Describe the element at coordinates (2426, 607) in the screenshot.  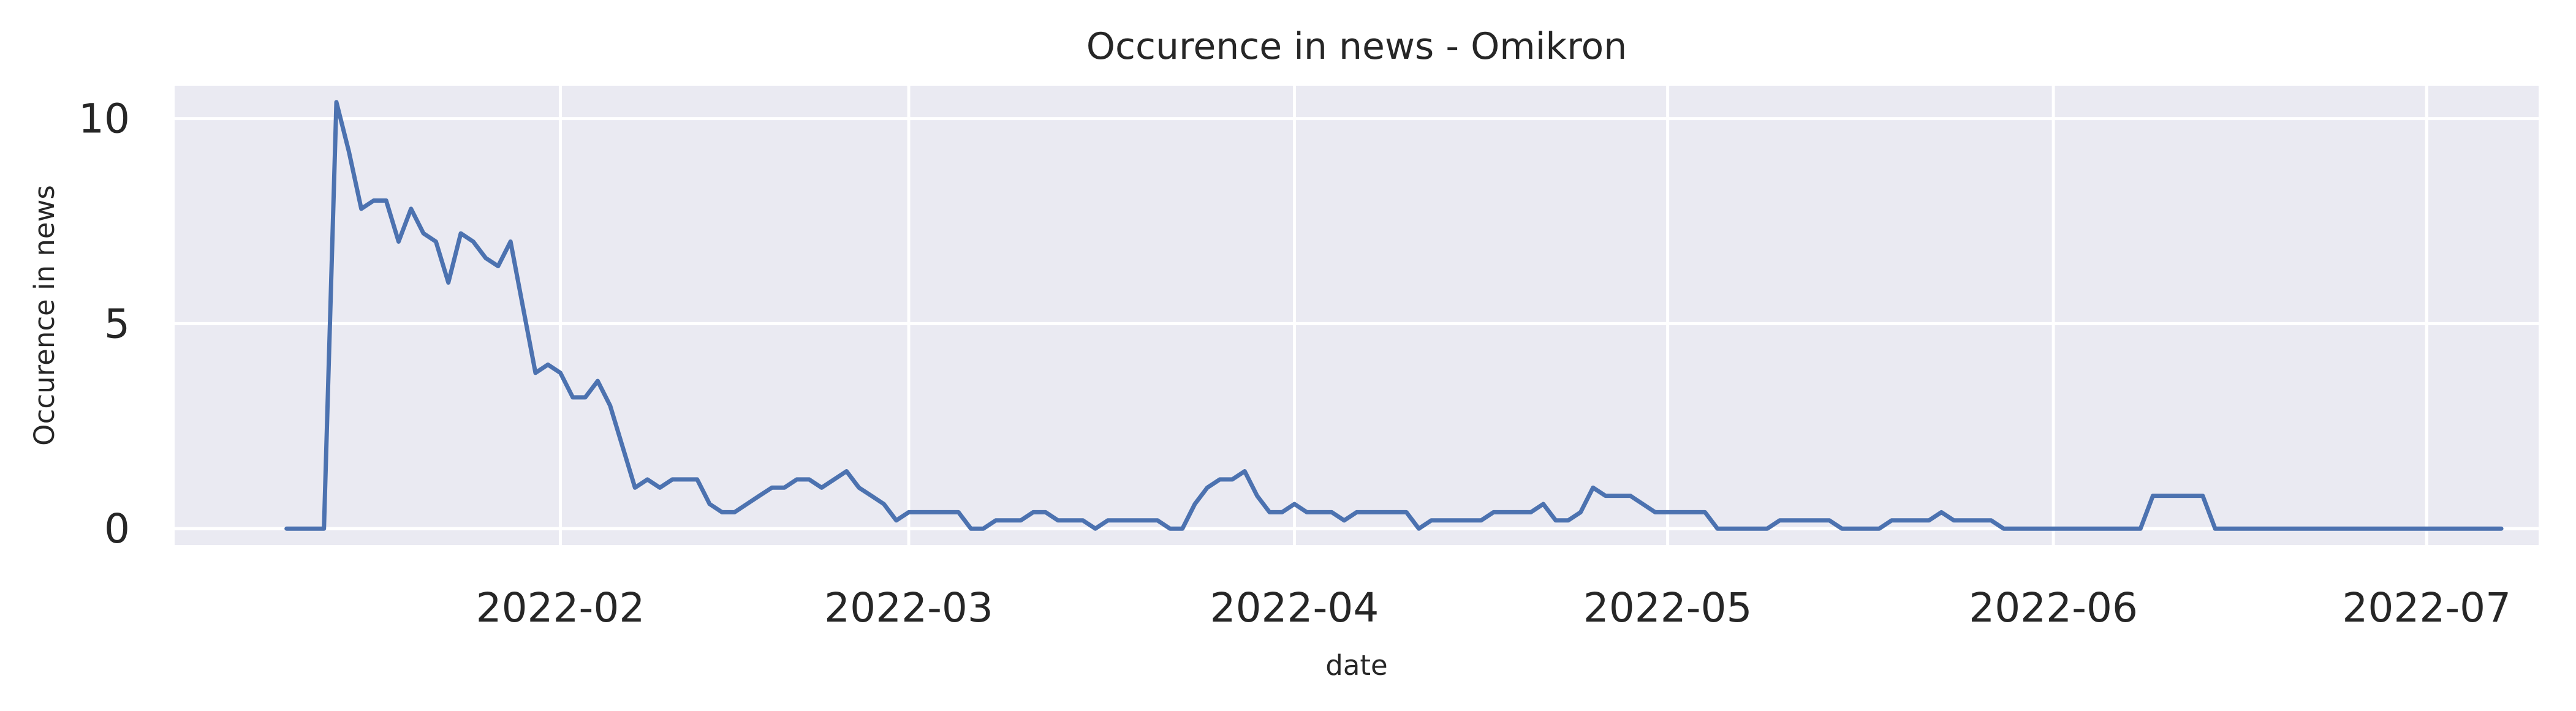
I see `x-tick-label: 2022-07` at that location.